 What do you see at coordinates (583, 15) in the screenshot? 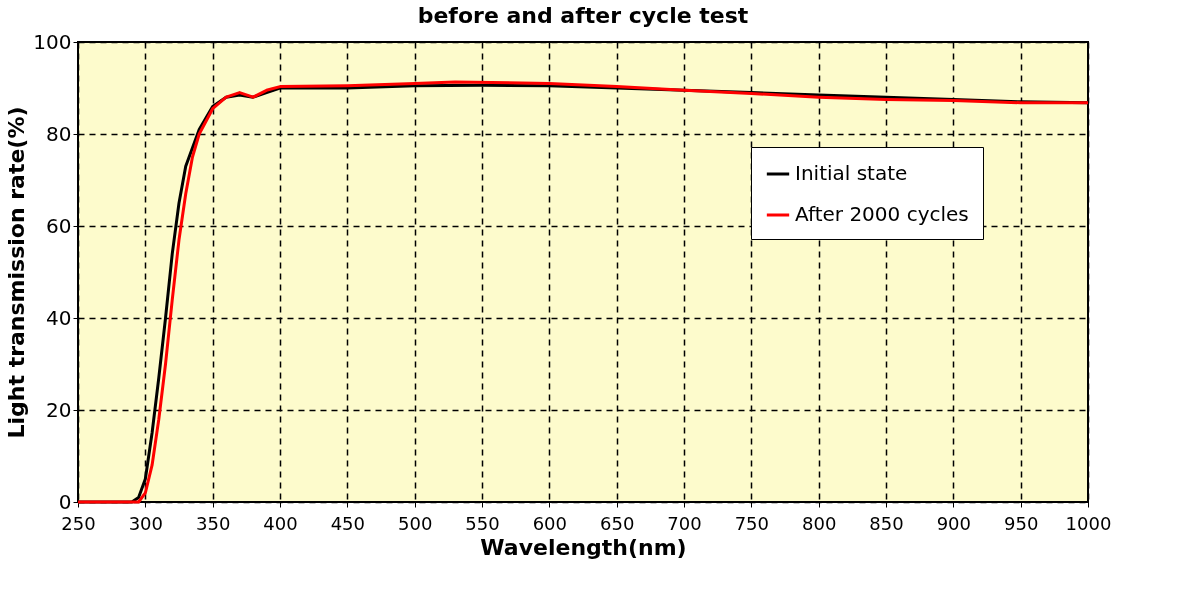
I see `chart-title: before and after cycle test` at bounding box center [583, 15].